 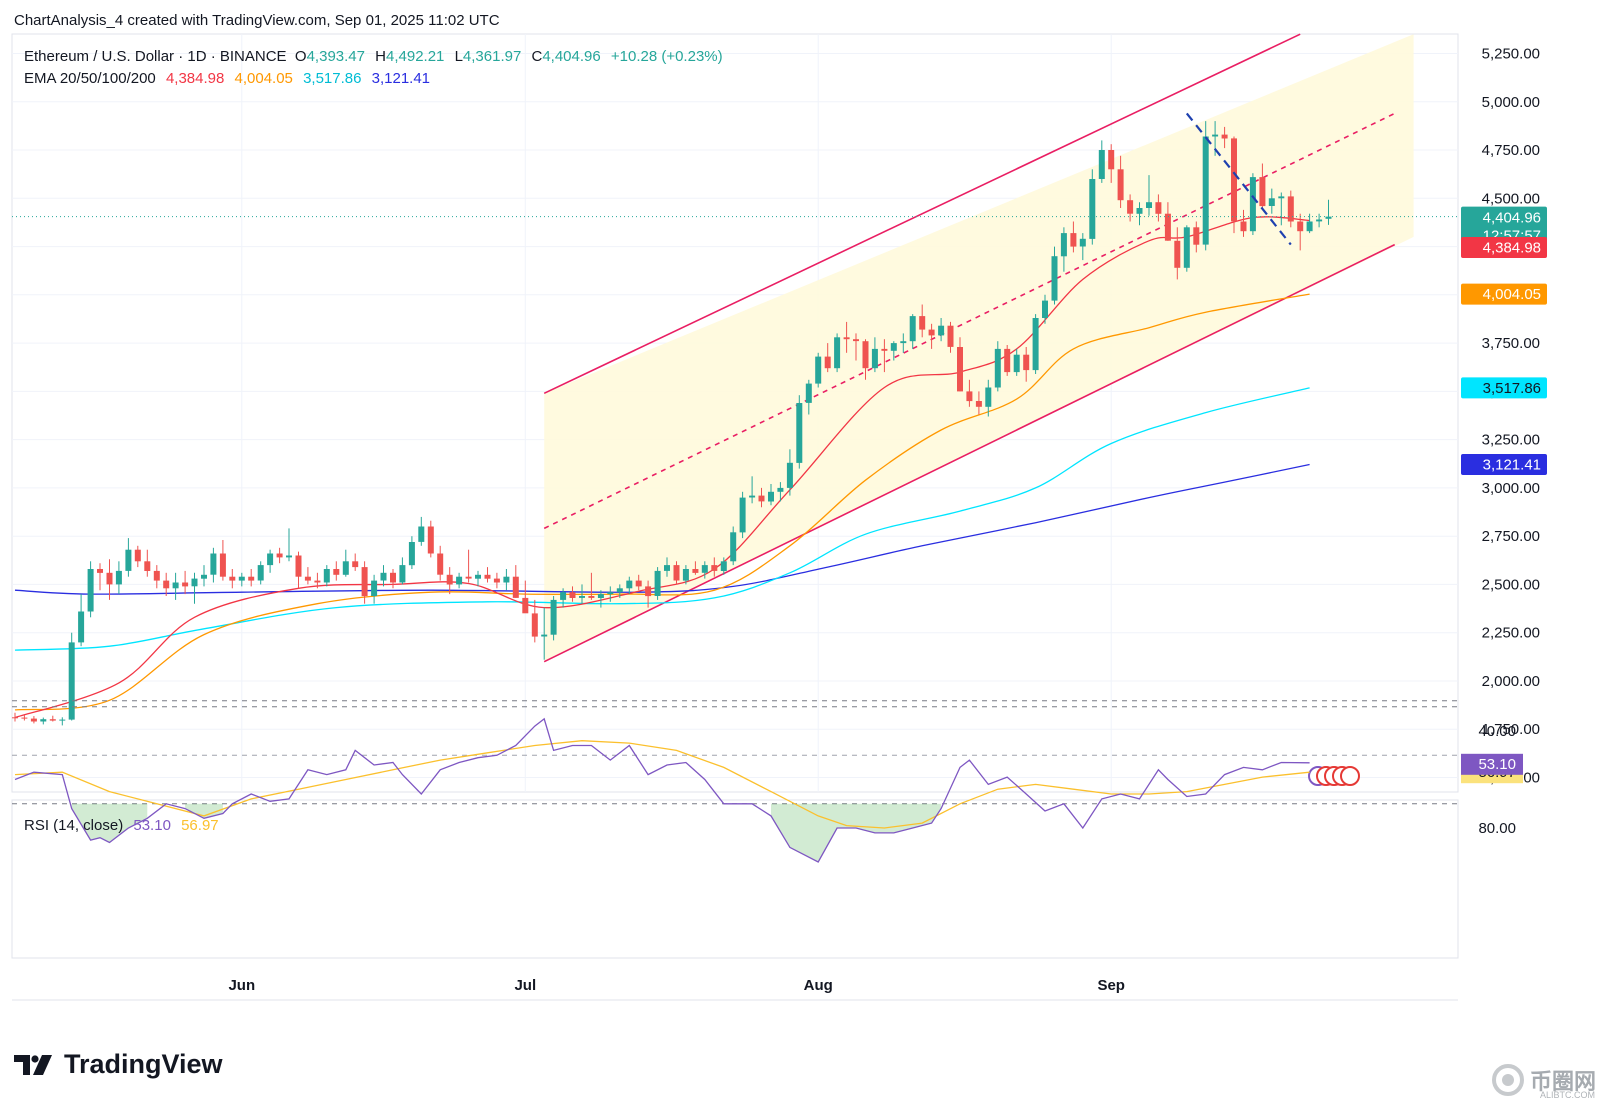 What do you see at coordinates (1512, 294) in the screenshot?
I see `ema50-price-tag: 4,004.05` at bounding box center [1512, 294].